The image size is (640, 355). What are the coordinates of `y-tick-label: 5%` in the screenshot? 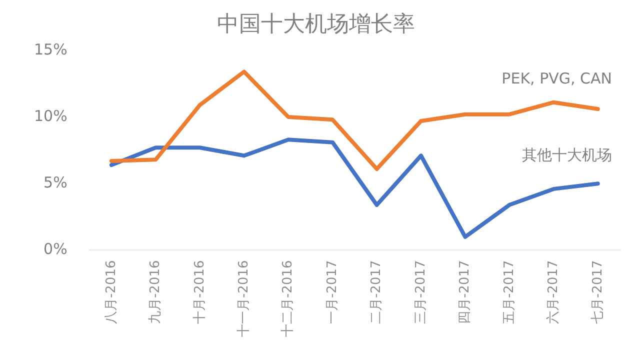 It's located at (56, 183).